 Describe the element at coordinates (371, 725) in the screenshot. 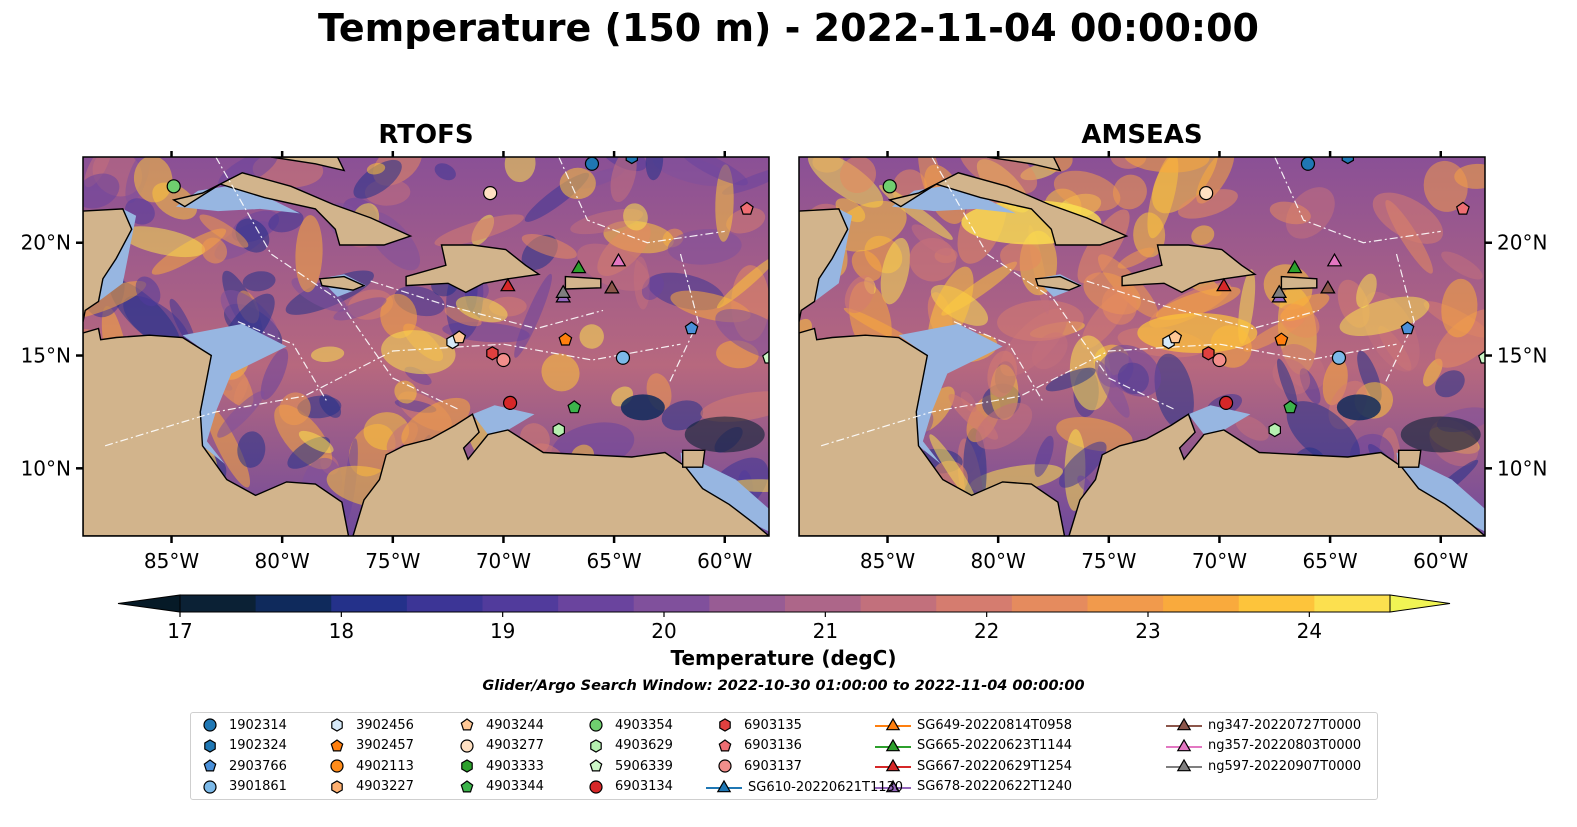

I see `legend-item: 3902456` at that location.